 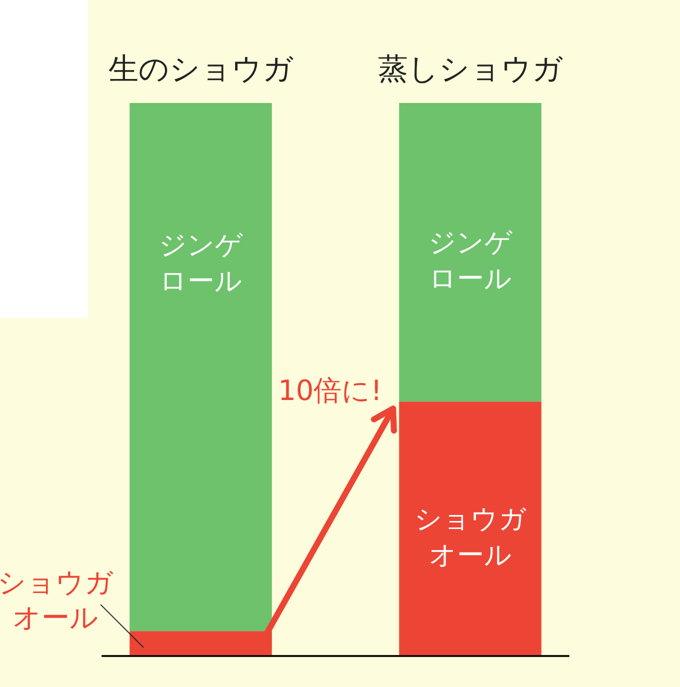 What do you see at coordinates (470, 537) in the screenshot?
I see `series-label: ショウガオール` at bounding box center [470, 537].